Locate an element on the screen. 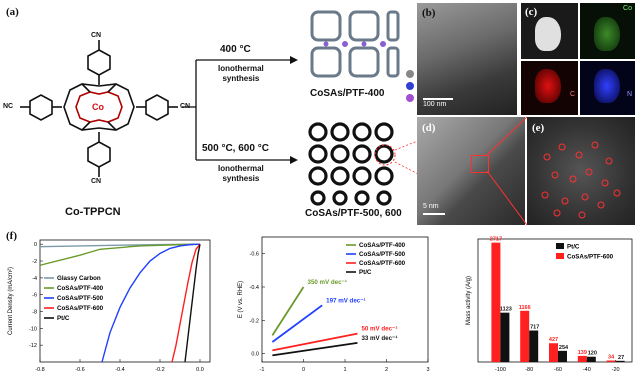 The height and width of the screenshot is (377, 636). mass-value-label-cosas-ptf-600: 1166 is located at coordinates (525, 308).